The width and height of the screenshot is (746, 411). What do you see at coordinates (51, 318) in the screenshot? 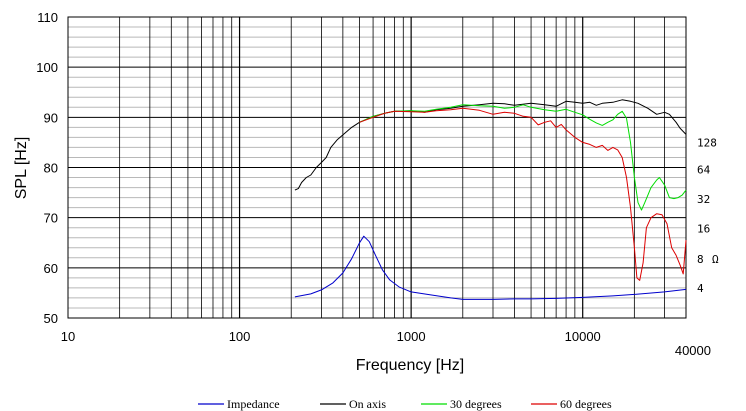
I see `y-tick-label: 50` at bounding box center [51, 318].